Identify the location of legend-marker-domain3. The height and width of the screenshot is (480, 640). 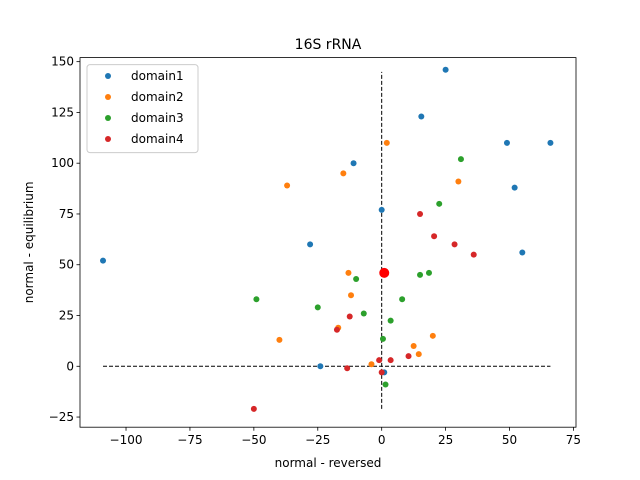
(108, 118).